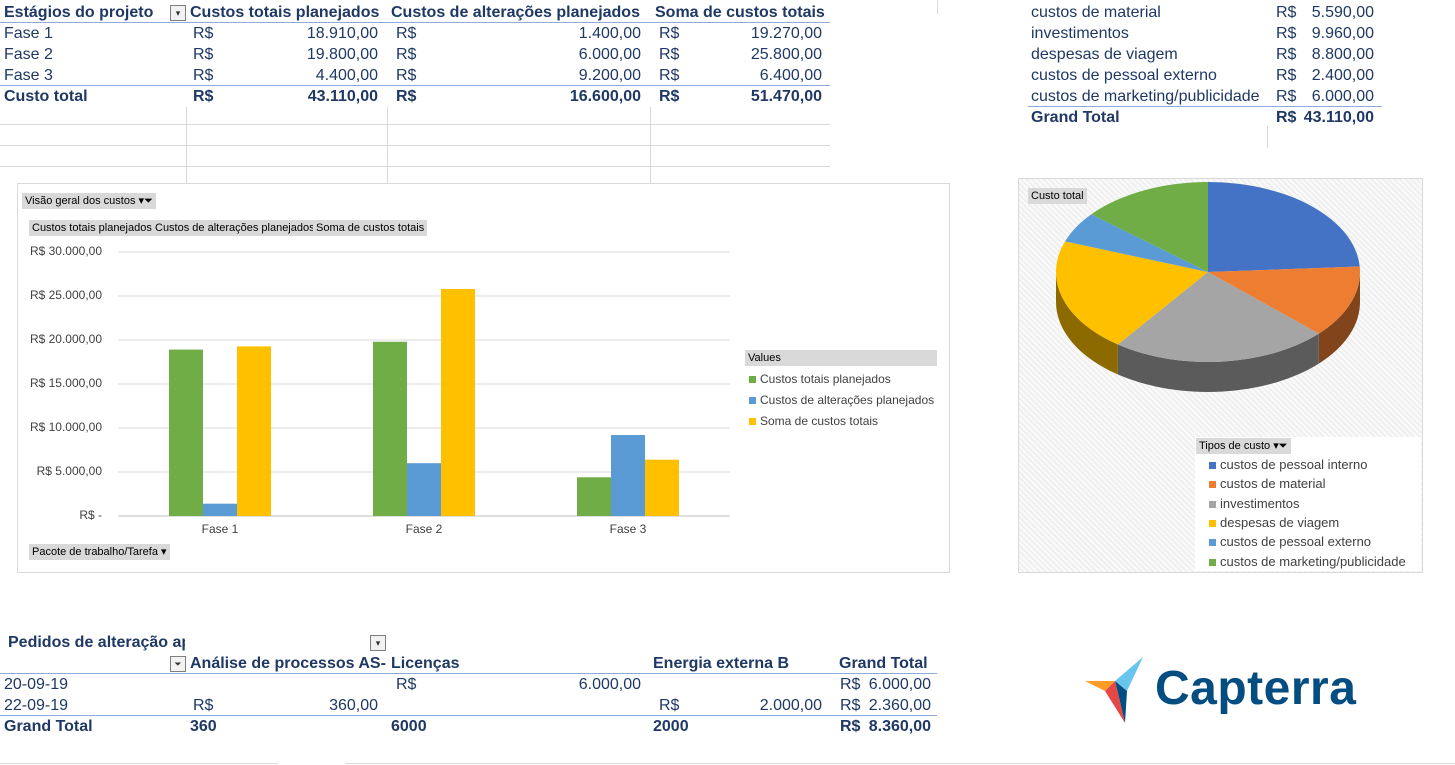 The height and width of the screenshot is (765, 1455). What do you see at coordinates (178, 664) in the screenshot?
I see `row-filter-dropdown: ⏷` at bounding box center [178, 664].